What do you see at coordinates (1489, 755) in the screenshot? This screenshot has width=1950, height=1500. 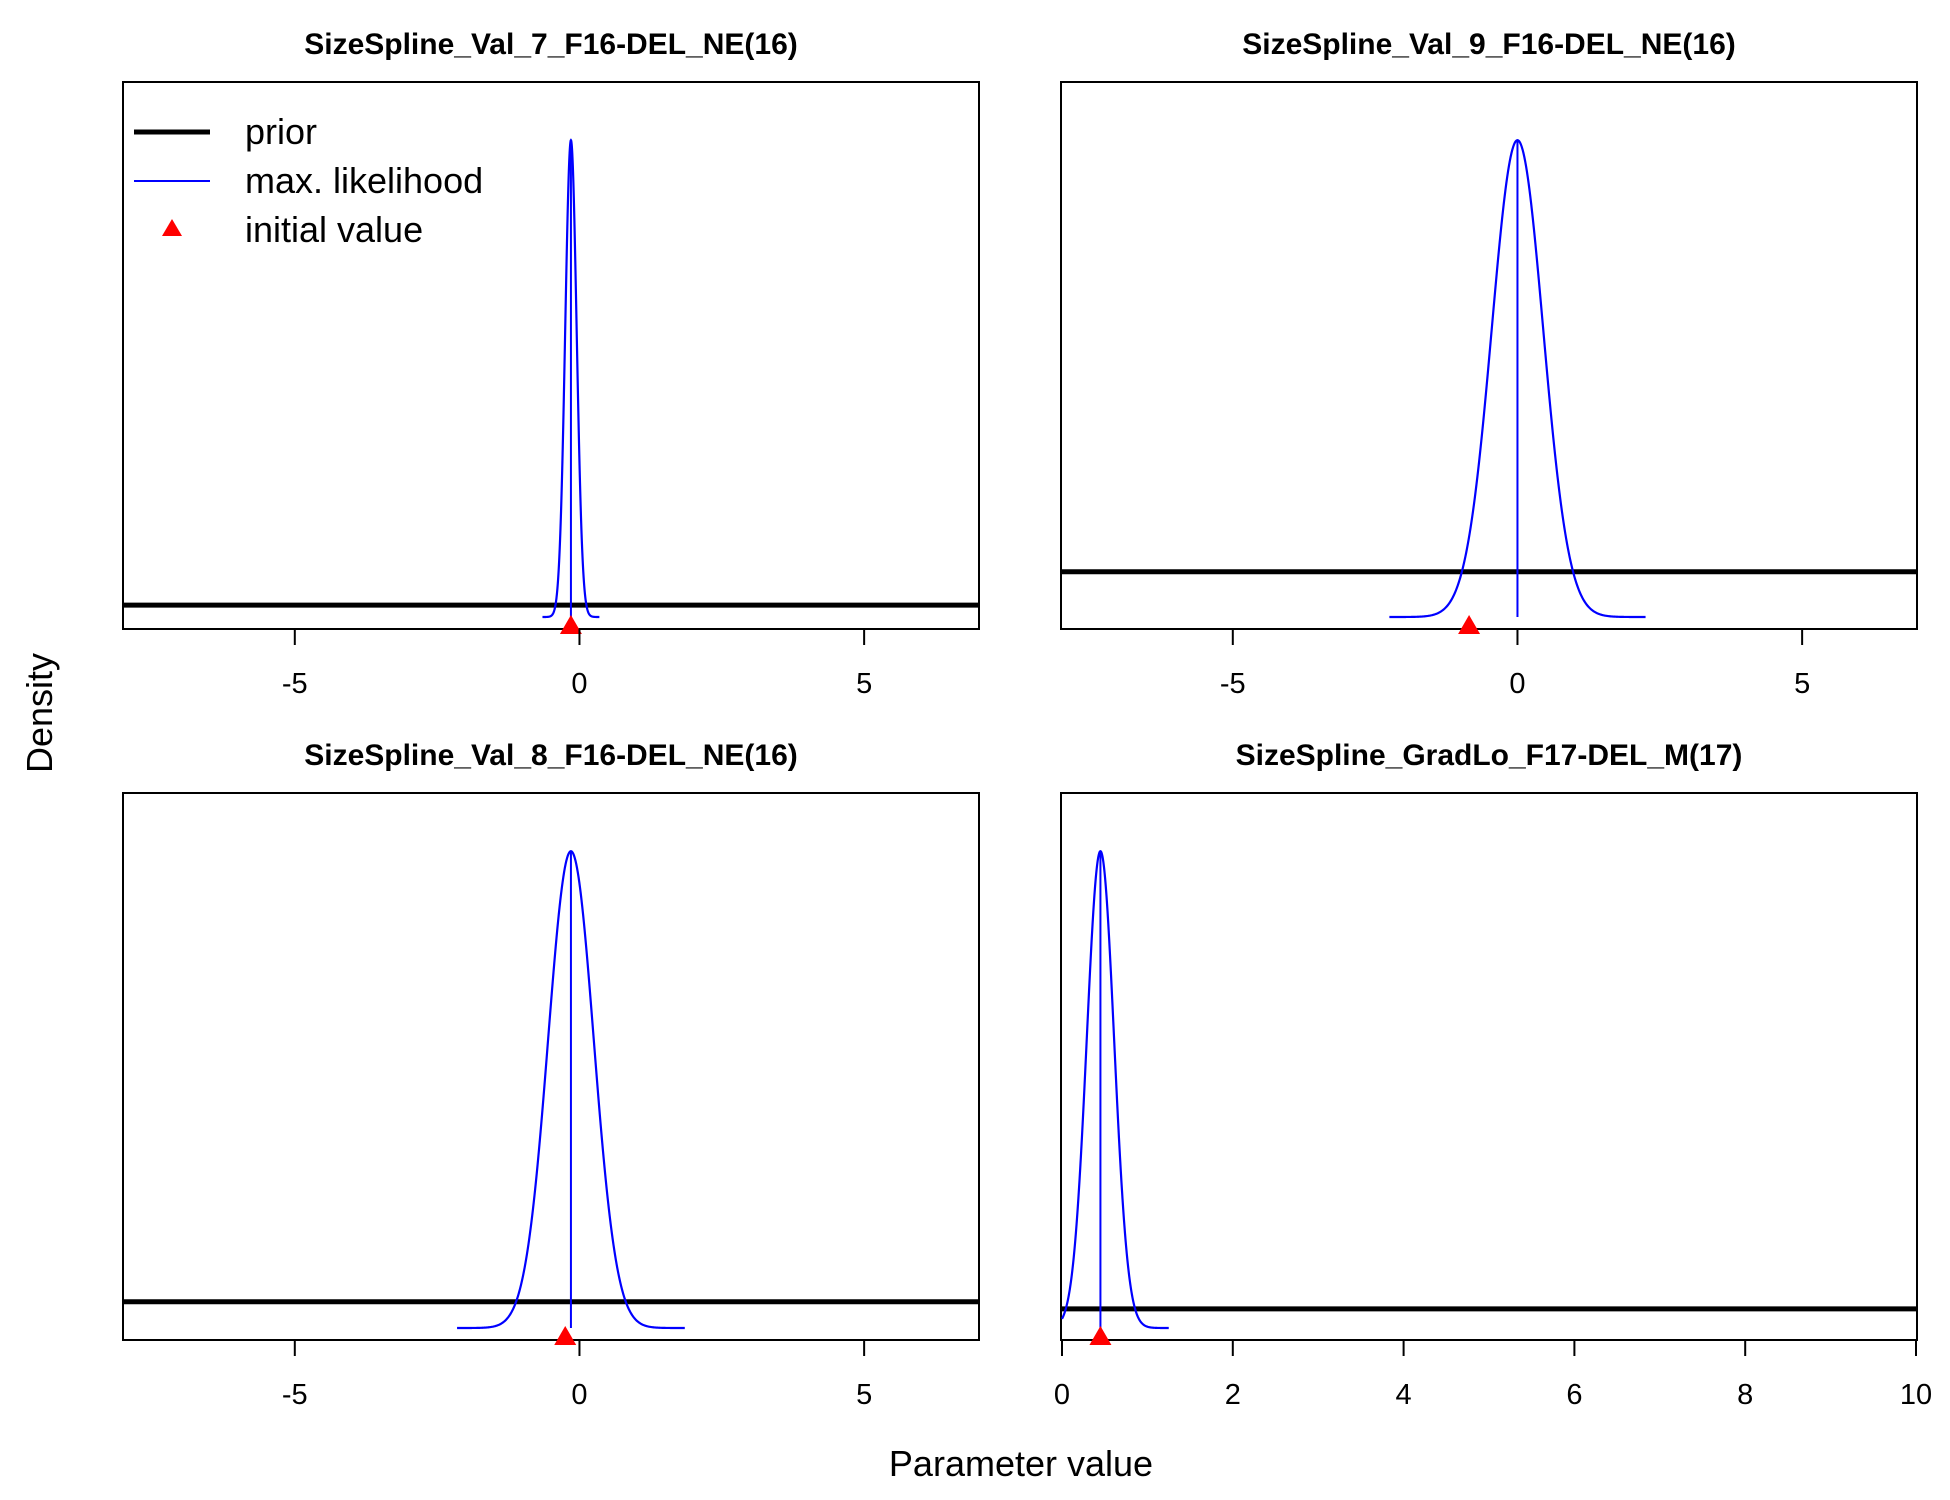 I see `panel-title: SizeSpline_GradLo_F17-DEL_M(17)` at bounding box center [1489, 755].